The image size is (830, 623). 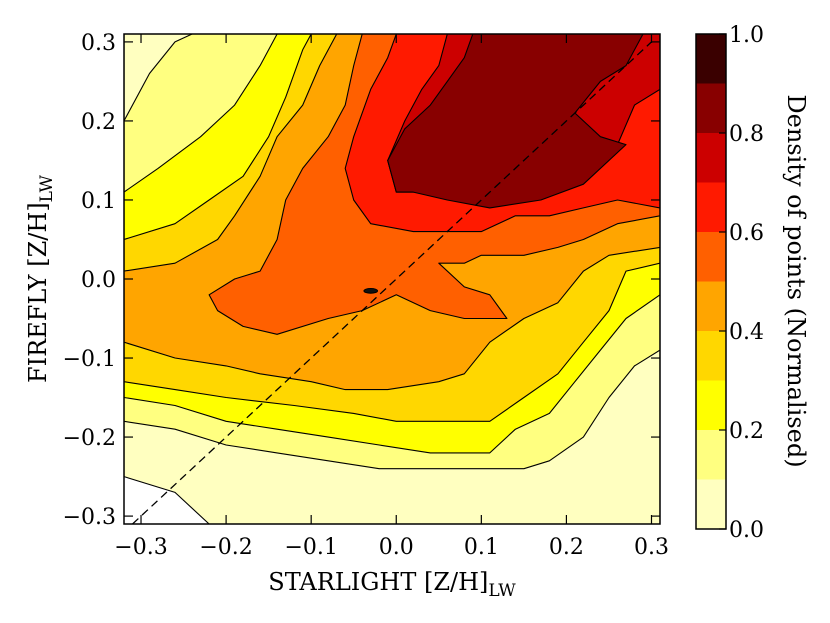 What do you see at coordinates (746, 134) in the screenshot?
I see `colorbar-tick-label: 0.8` at bounding box center [746, 134].